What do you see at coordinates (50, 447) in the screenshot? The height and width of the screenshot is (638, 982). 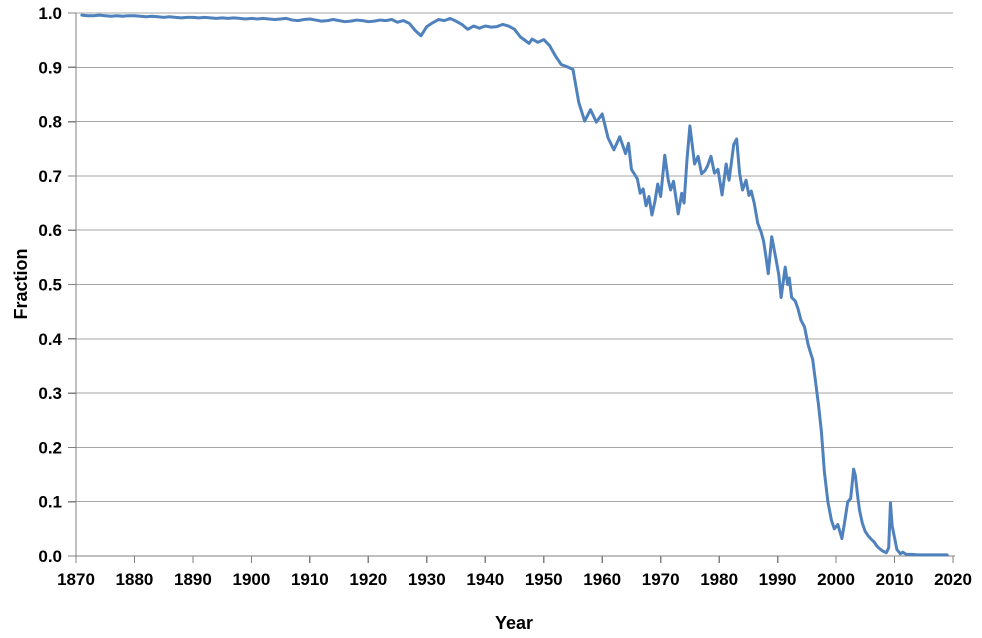 I see `y-tick-label: 0.2` at bounding box center [50, 447].